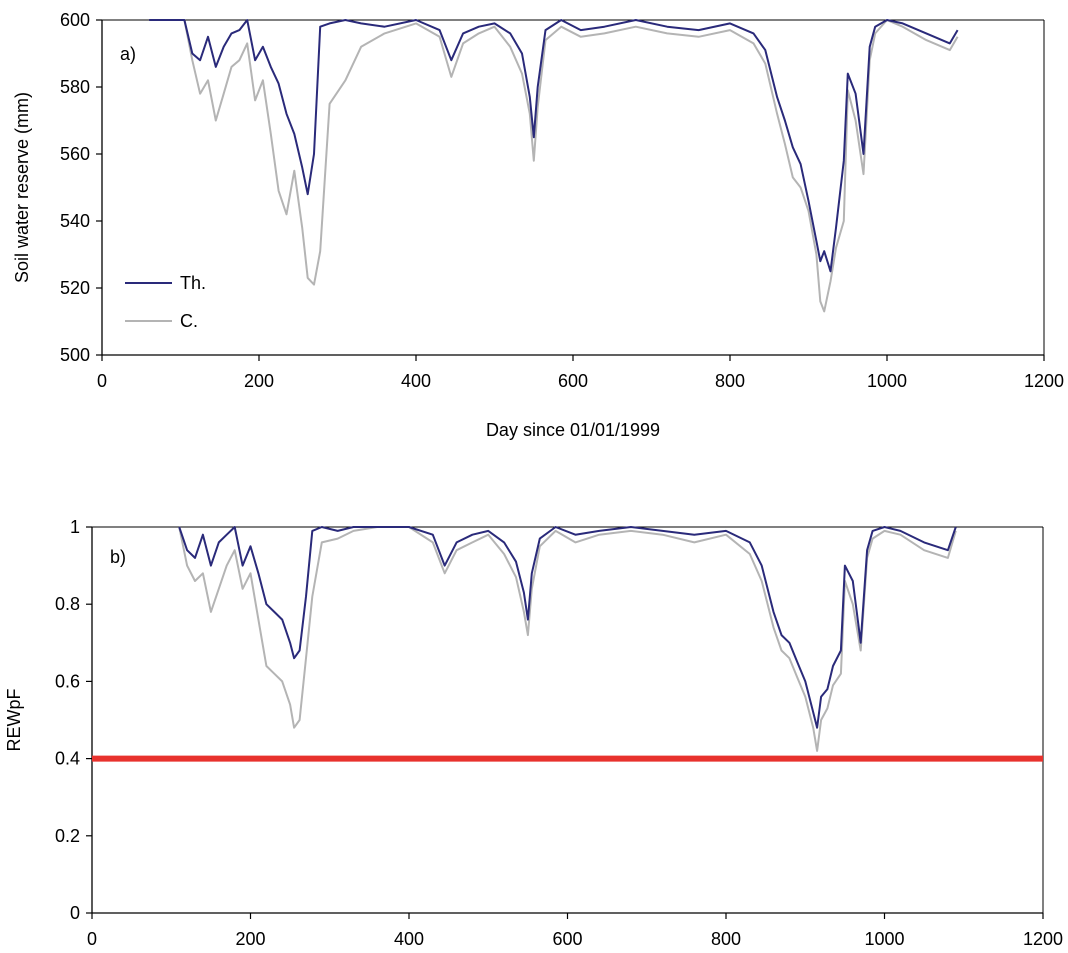  Describe the element at coordinates (22, 187) in the screenshot. I see `y-axis-label: Soil water reserve (mm)` at that location.